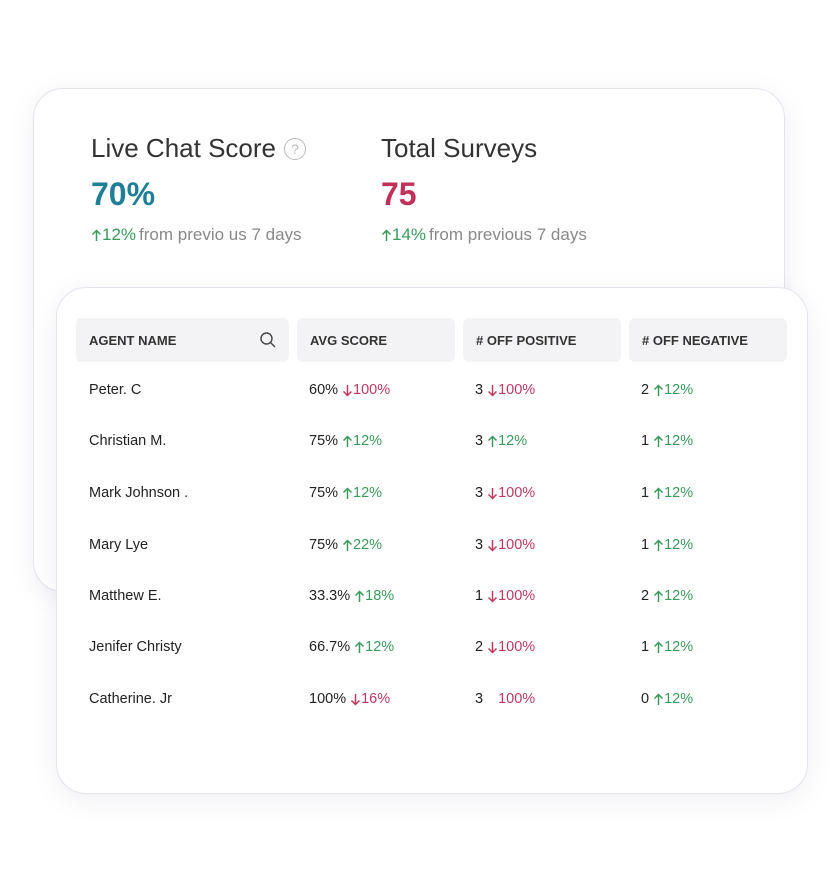  I want to click on stat-value: 70%, so click(123, 194).